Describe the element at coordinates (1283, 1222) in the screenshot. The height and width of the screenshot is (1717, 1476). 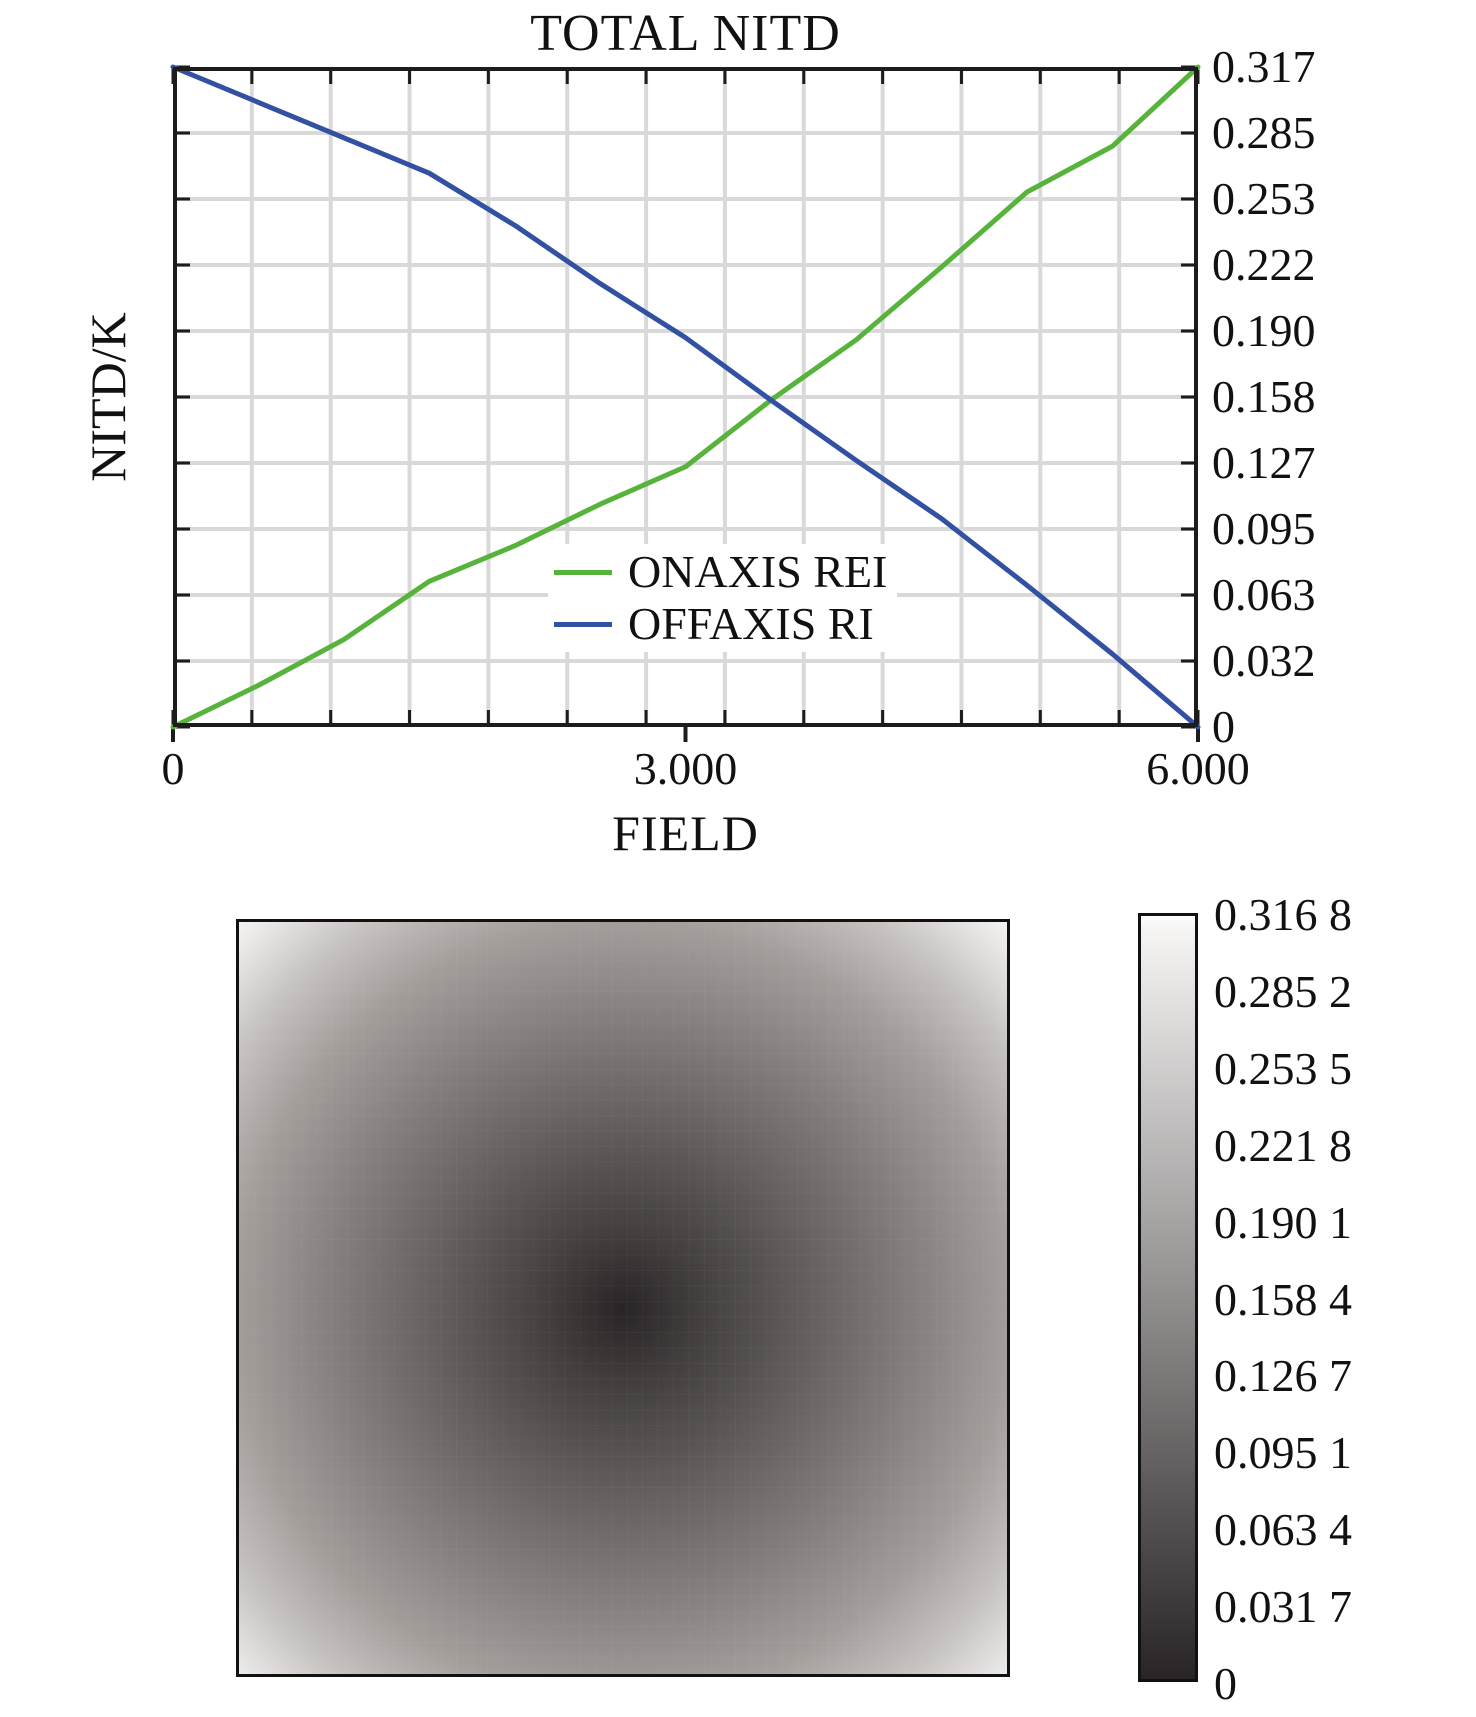
I see `colorbar-tick-label: 0.190 1` at that location.